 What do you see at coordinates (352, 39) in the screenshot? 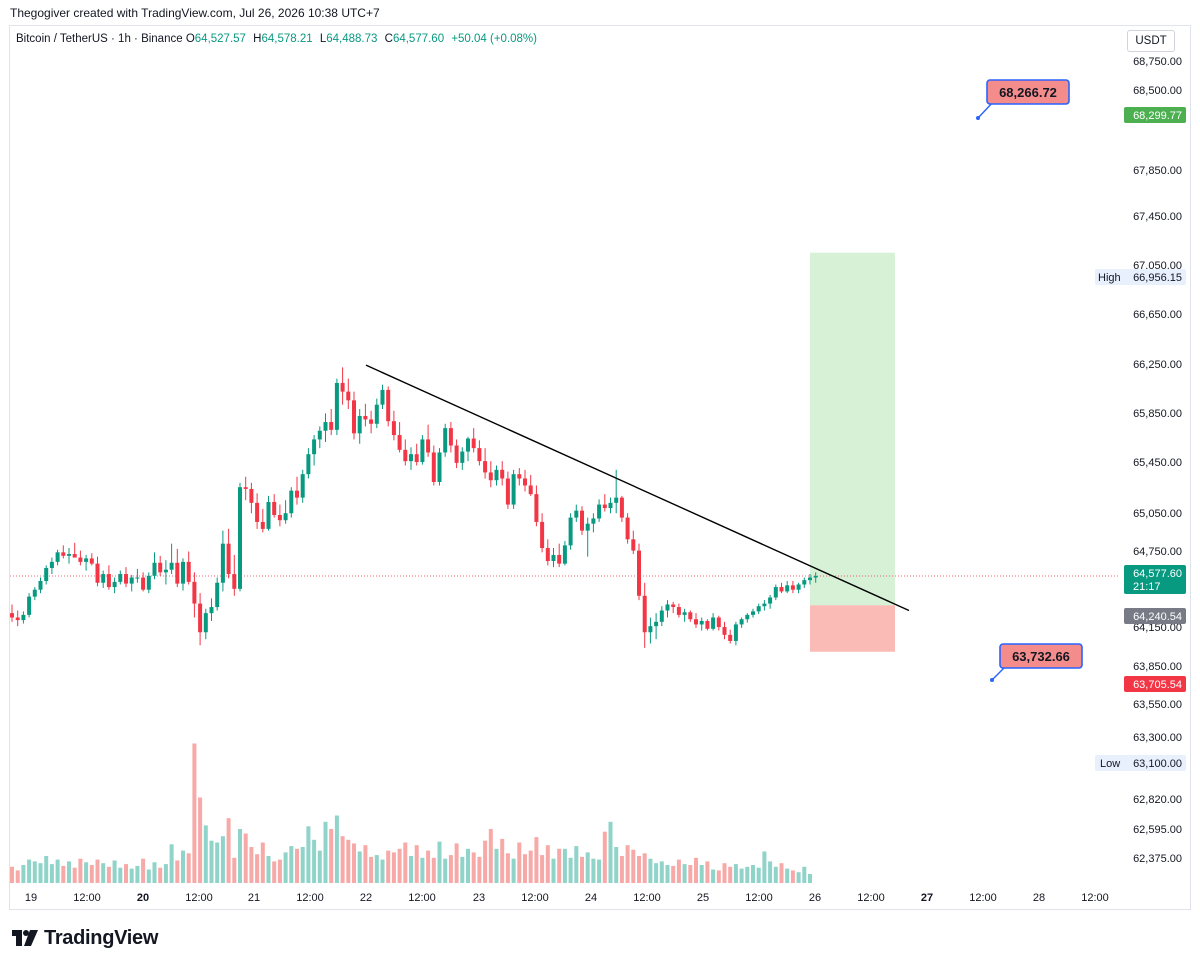
I see `low-value: 64,488.73` at bounding box center [352, 39].